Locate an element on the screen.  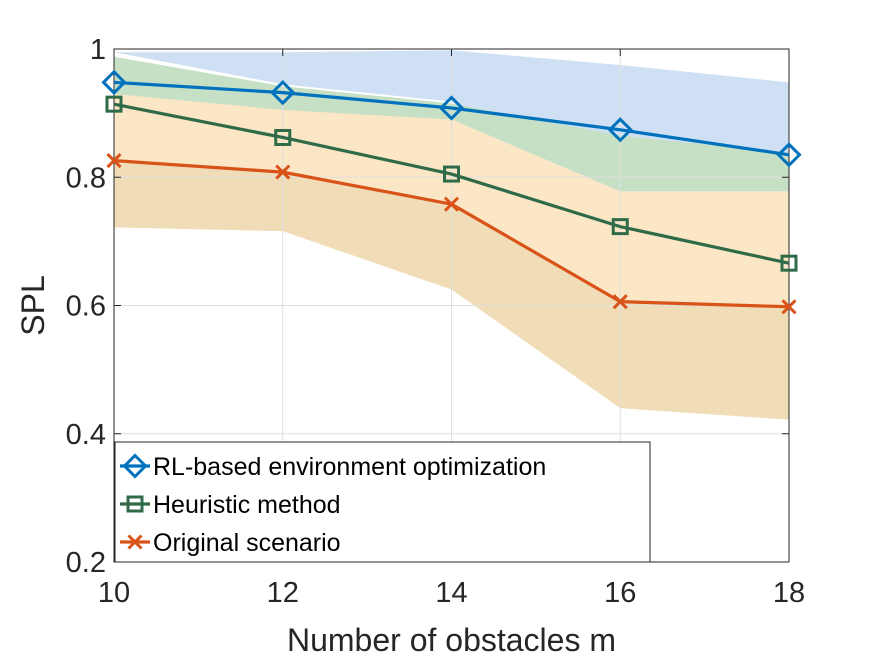
legend-box is located at coordinates (382, 502).